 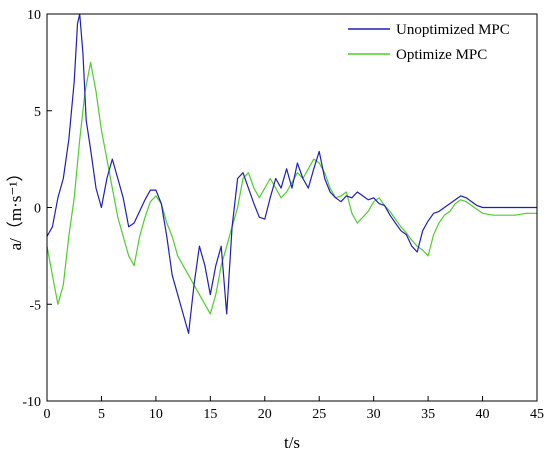 I want to click on x-tick-label: 0, so click(x=47, y=414).